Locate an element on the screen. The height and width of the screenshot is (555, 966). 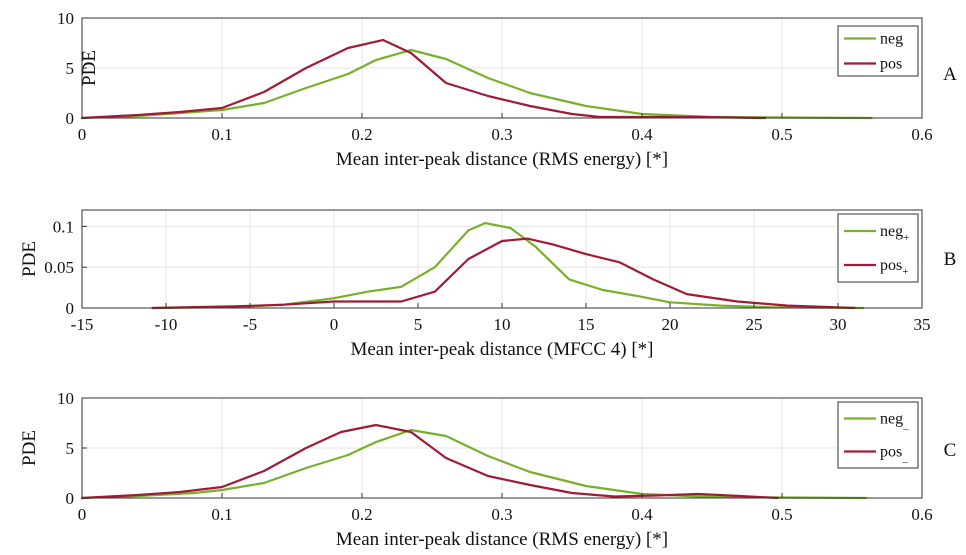
x-tick-label: -10 is located at coordinates (166, 324).